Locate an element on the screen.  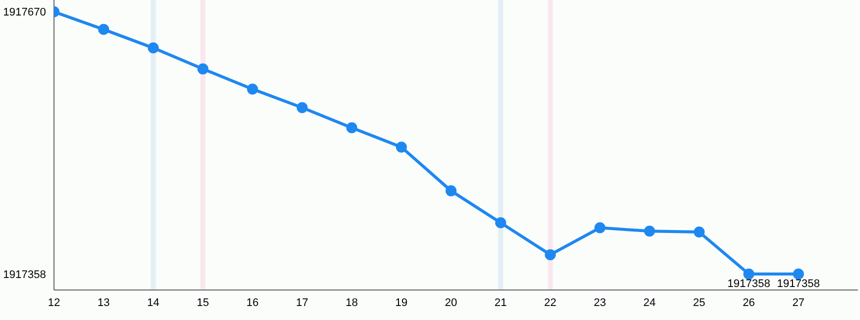
x-tick-label: 21 is located at coordinates (500, 302).